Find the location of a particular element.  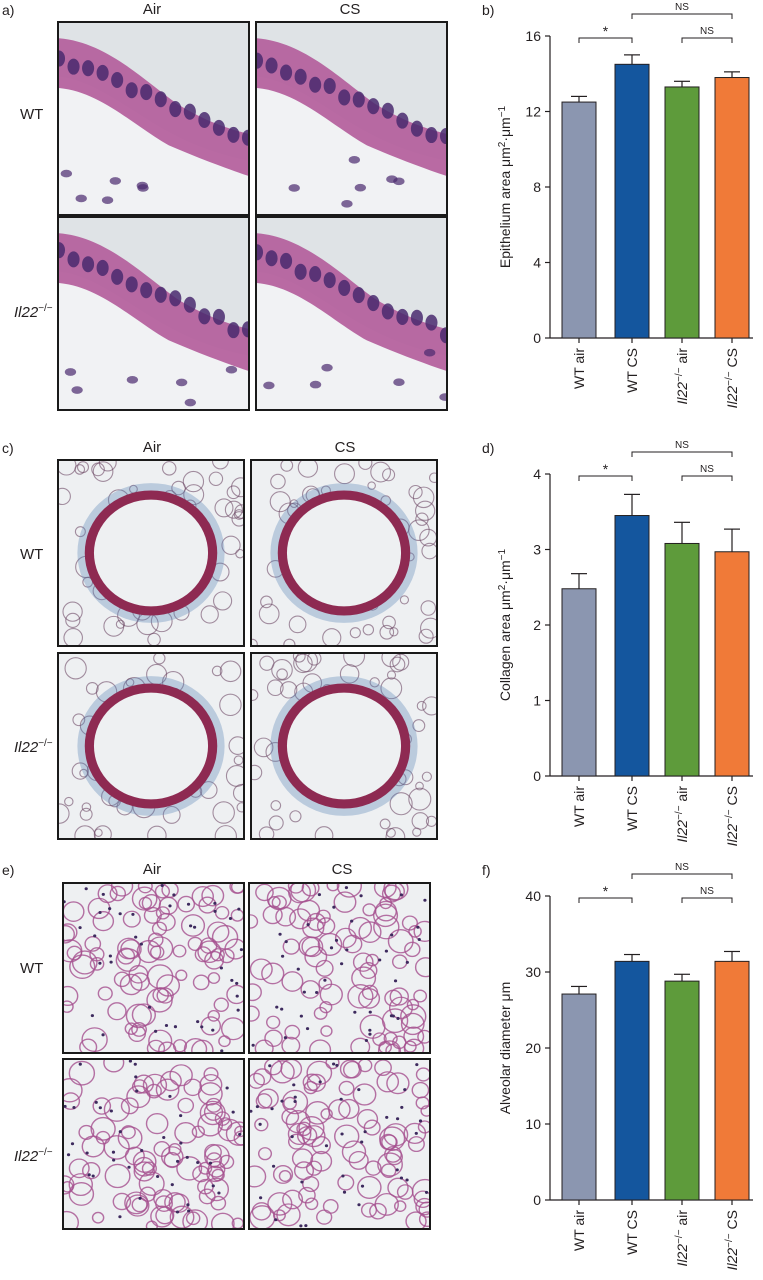

y-tick-label: 3 is located at coordinates (537, 550).